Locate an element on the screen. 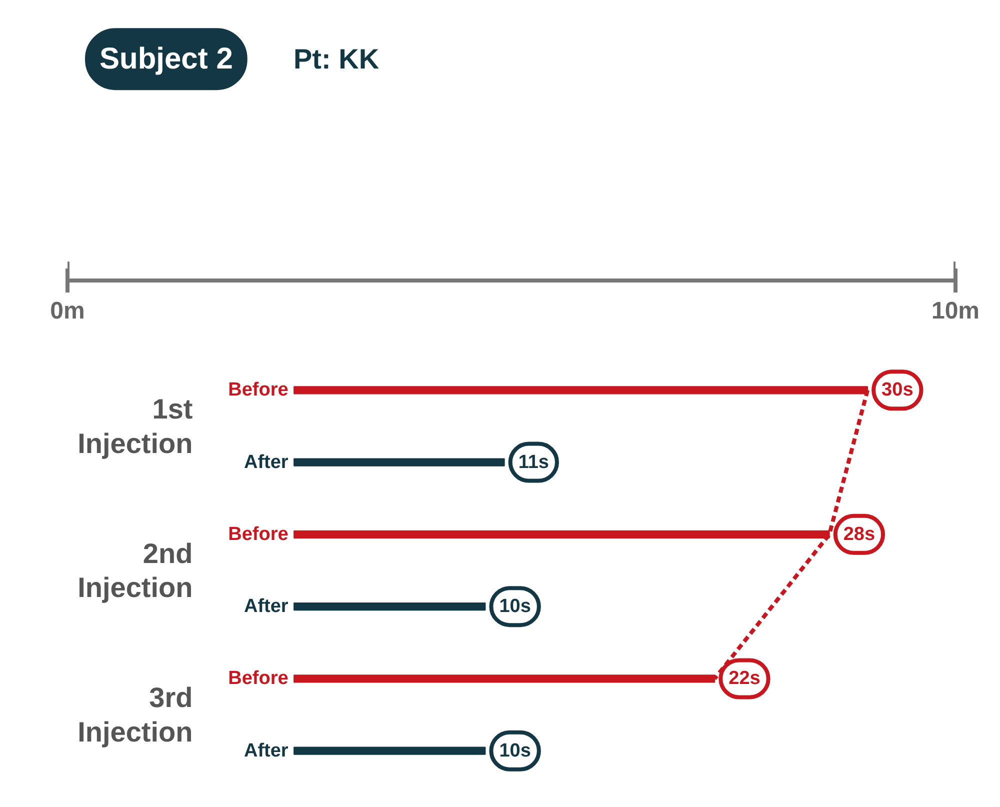 Image resolution: width=1000 pixels, height=807 pixels. x2-tick-label: 10m is located at coordinates (955, 311).